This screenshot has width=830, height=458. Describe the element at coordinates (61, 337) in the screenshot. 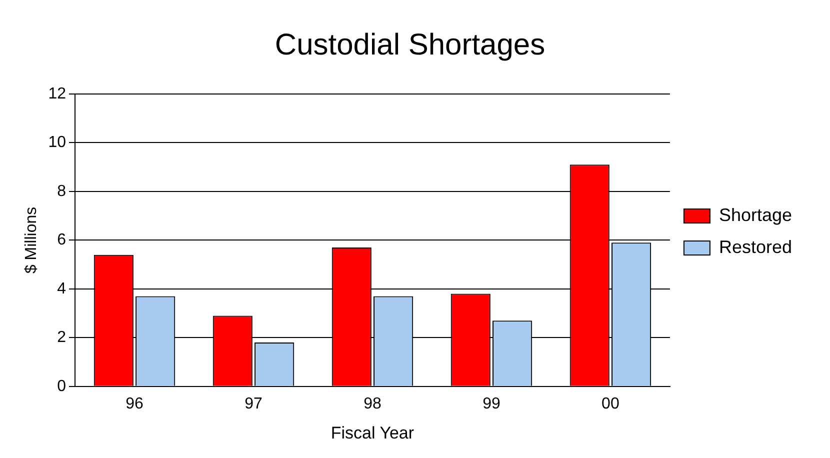

I see `y-tick-label: 2` at that location.